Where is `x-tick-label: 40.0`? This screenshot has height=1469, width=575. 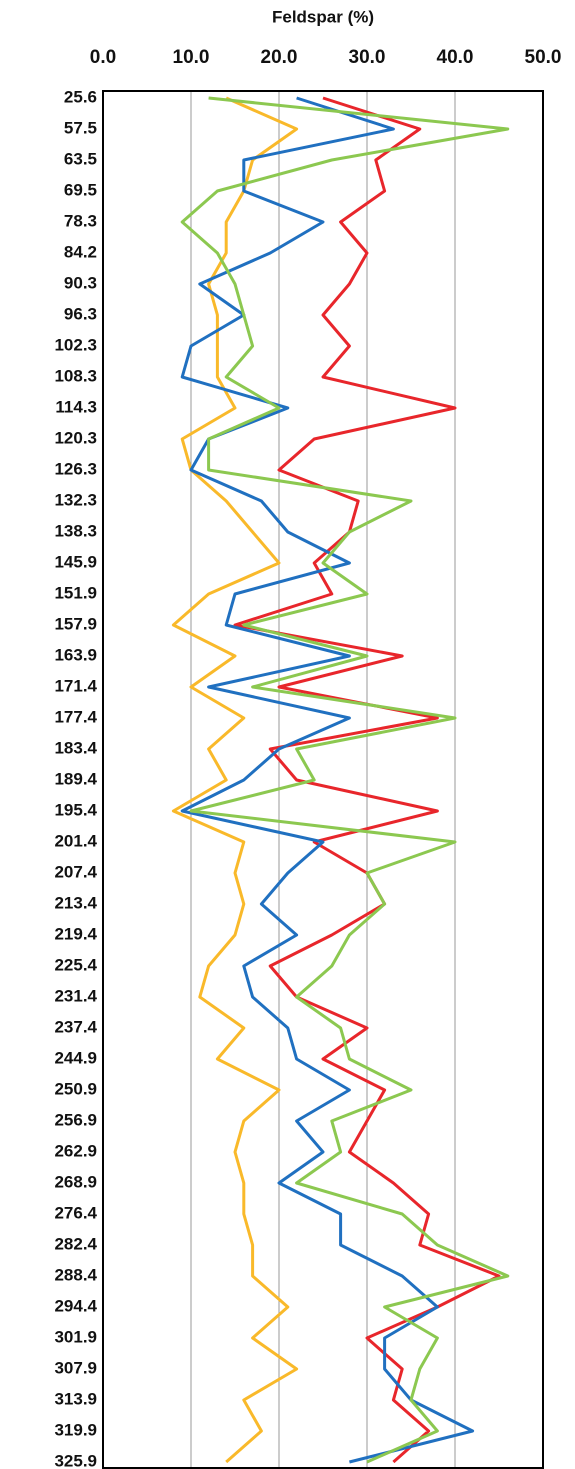
x-tick-label: 40.0 is located at coordinates (455, 57).